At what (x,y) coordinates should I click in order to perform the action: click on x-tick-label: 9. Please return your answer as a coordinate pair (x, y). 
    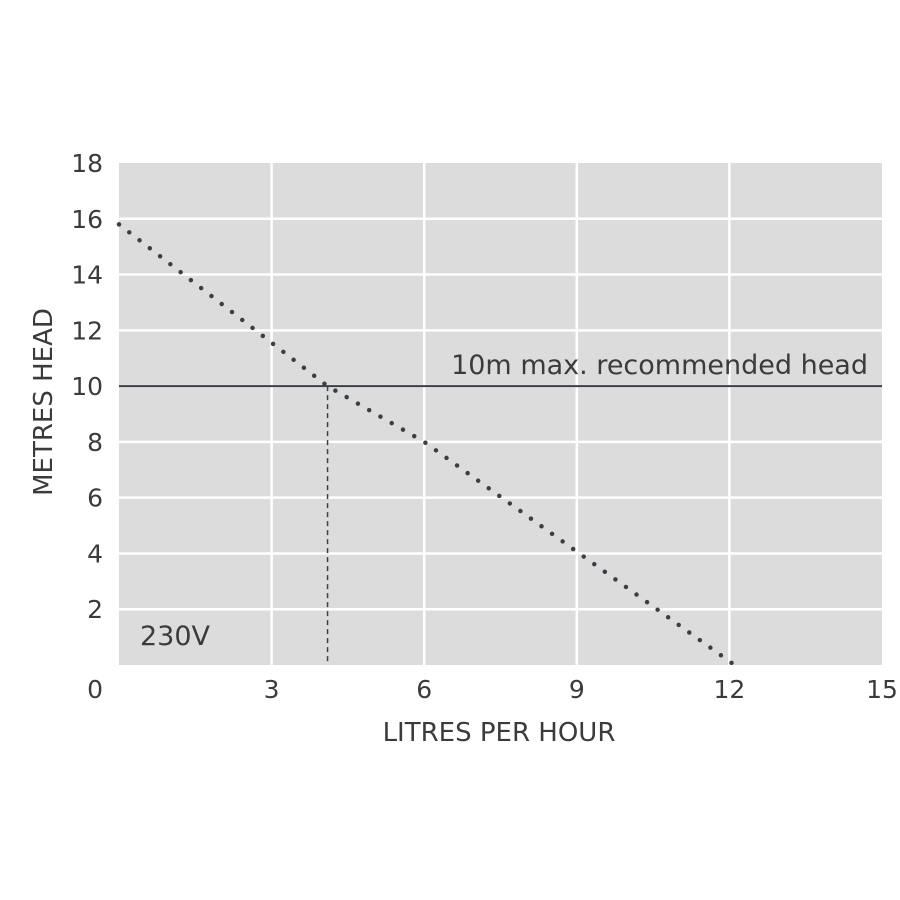
    Looking at the image, I should click on (577, 689).